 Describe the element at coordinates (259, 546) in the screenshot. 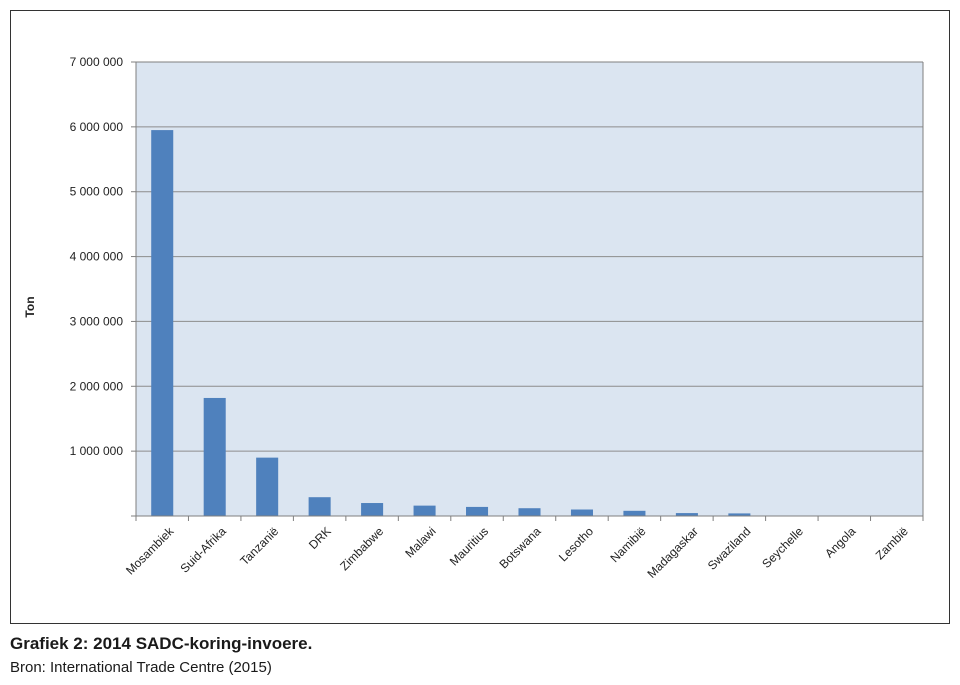

I see `x-tick-label: Tanzanië` at that location.